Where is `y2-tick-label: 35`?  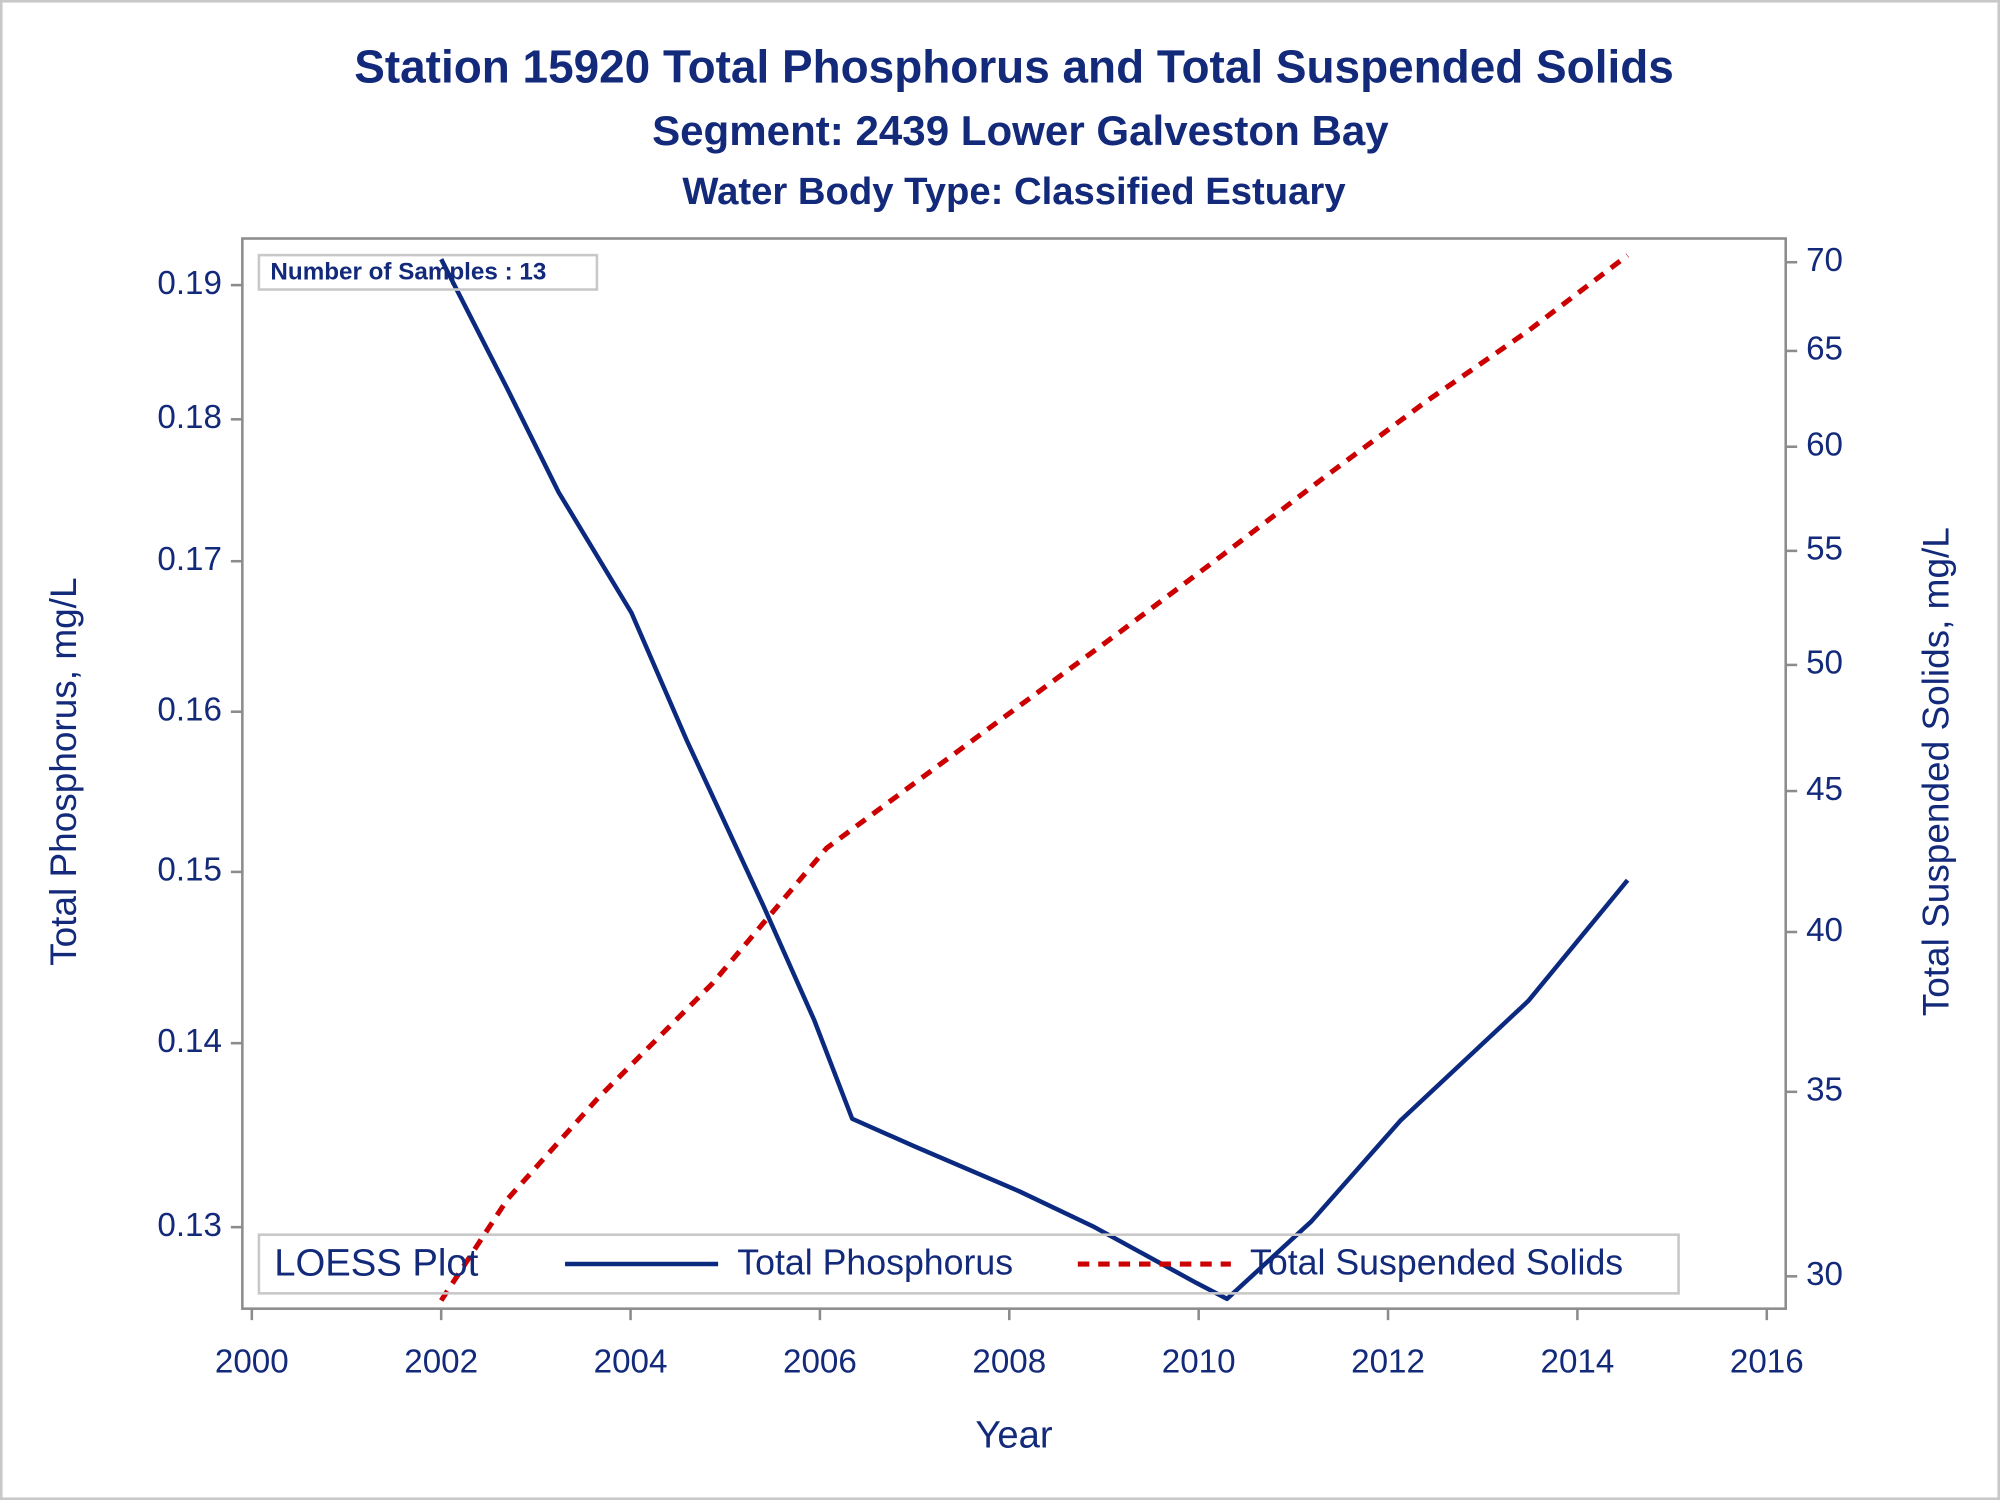
y2-tick-label: 35 is located at coordinates (1824, 1090).